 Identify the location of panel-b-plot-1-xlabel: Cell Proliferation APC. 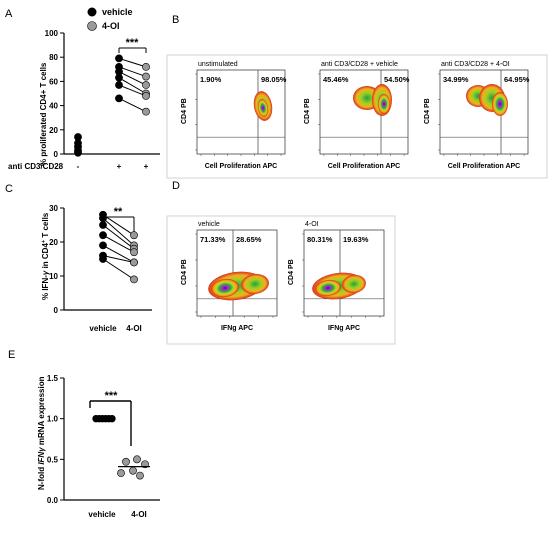
(241, 166).